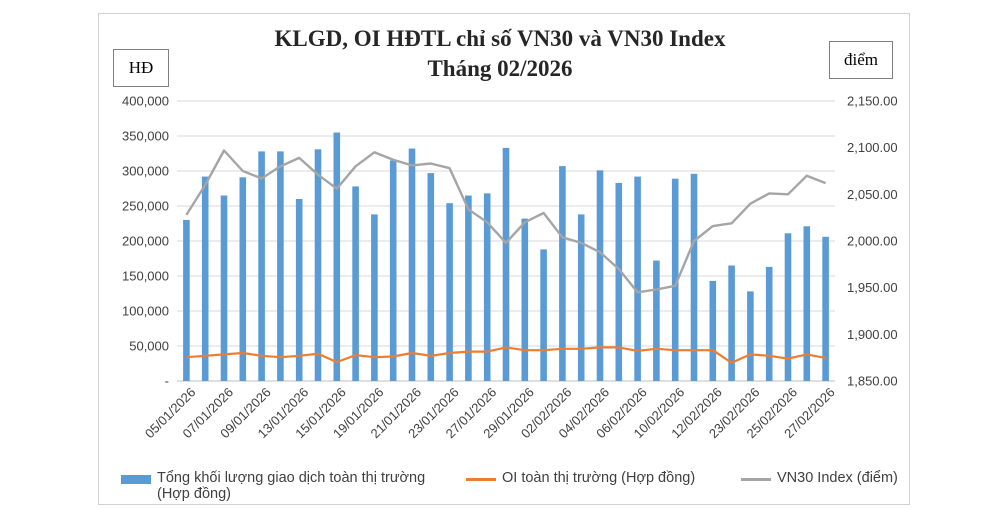 The height and width of the screenshot is (521, 1000). Describe the element at coordinates (481, 479) in the screenshot. I see `legend-swatch-oi` at that location.